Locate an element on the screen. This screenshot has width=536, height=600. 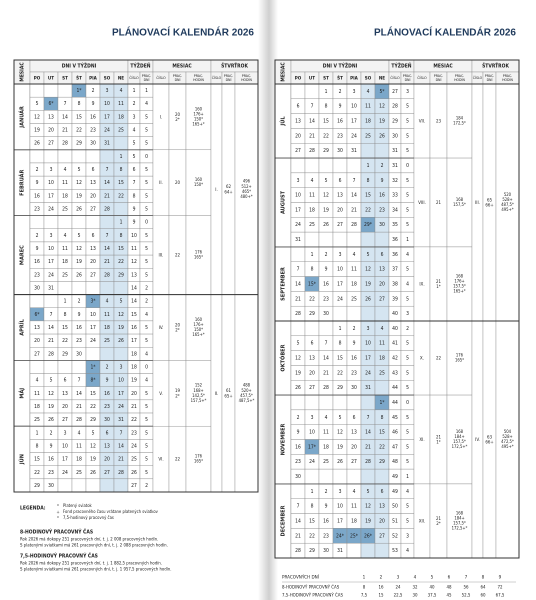
header-sub: DNÍ is located at coordinates (147, 79).